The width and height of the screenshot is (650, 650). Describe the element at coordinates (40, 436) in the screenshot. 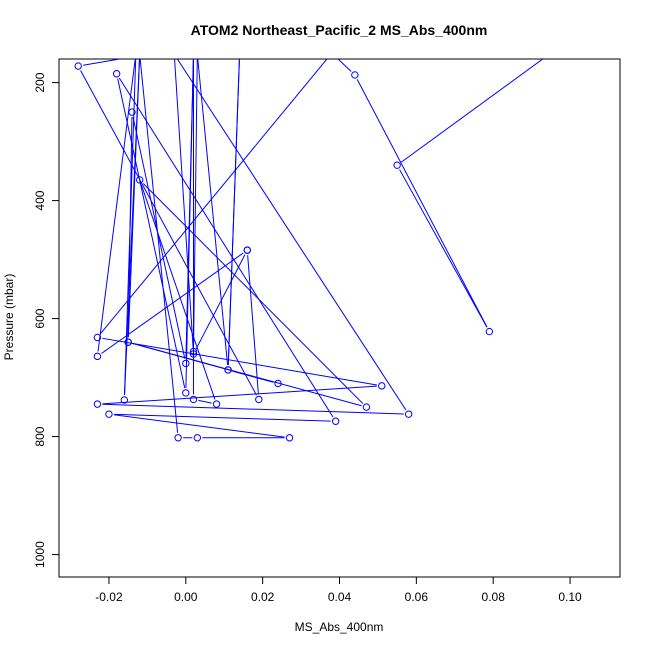

I see `y-tick-label: 800` at that location.